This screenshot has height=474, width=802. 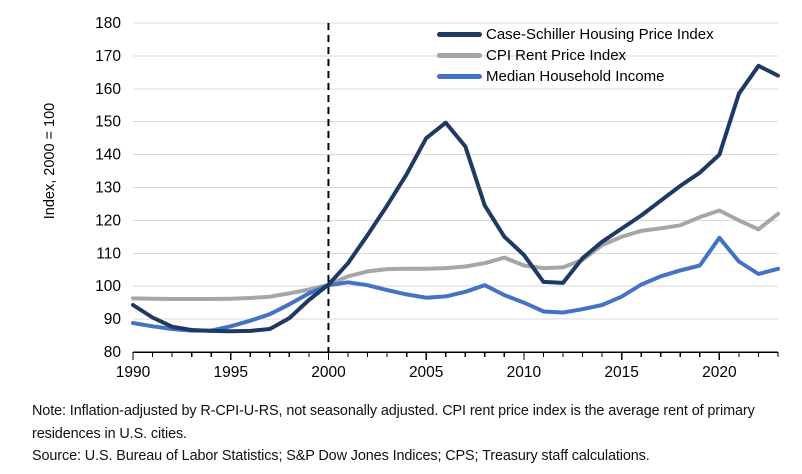 I want to click on svg-text: 180, so click(x=108, y=23).